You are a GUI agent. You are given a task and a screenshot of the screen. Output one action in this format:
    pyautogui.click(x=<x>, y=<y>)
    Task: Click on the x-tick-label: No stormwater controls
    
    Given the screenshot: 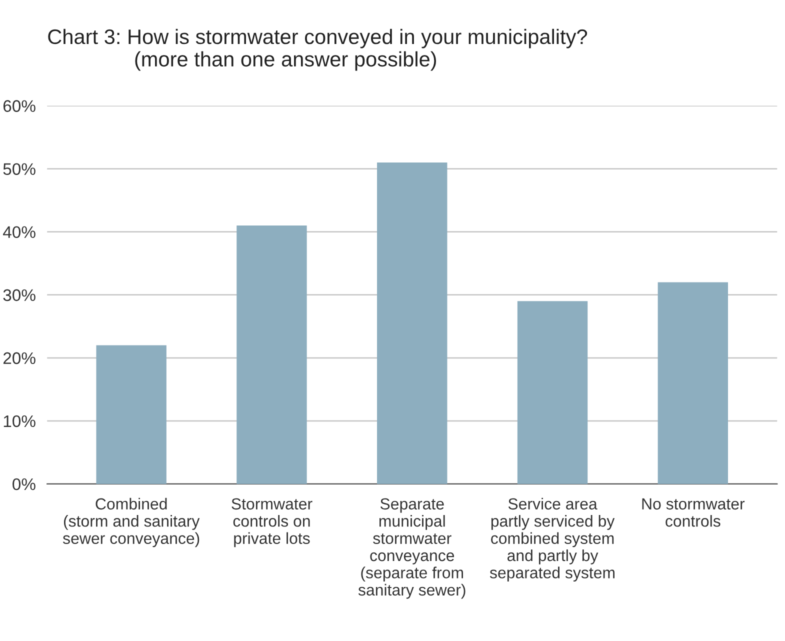 What is the action you would take?
    pyautogui.click(x=693, y=512)
    